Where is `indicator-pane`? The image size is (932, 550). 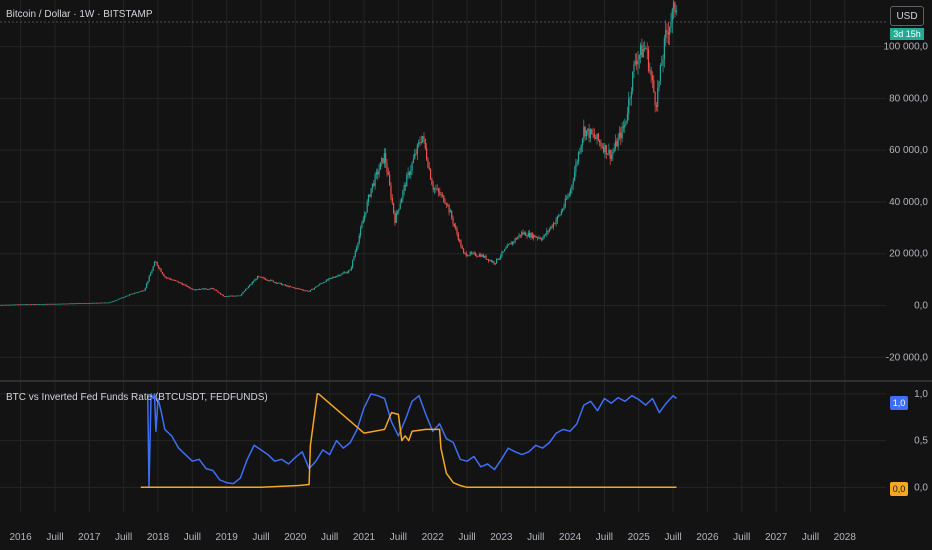 indicator-pane is located at coordinates (408, 441).